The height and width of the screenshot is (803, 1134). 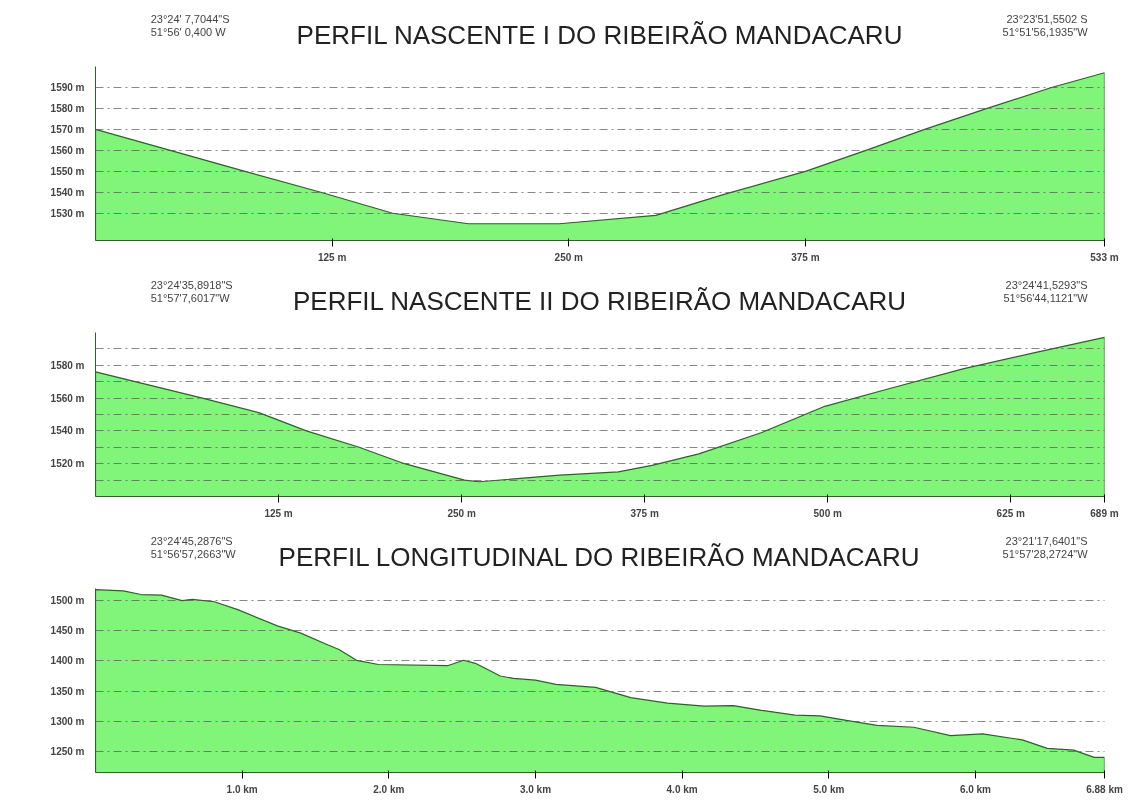 What do you see at coordinates (67, 87) in the screenshot?
I see `y-tick-label: 1590 m` at bounding box center [67, 87].